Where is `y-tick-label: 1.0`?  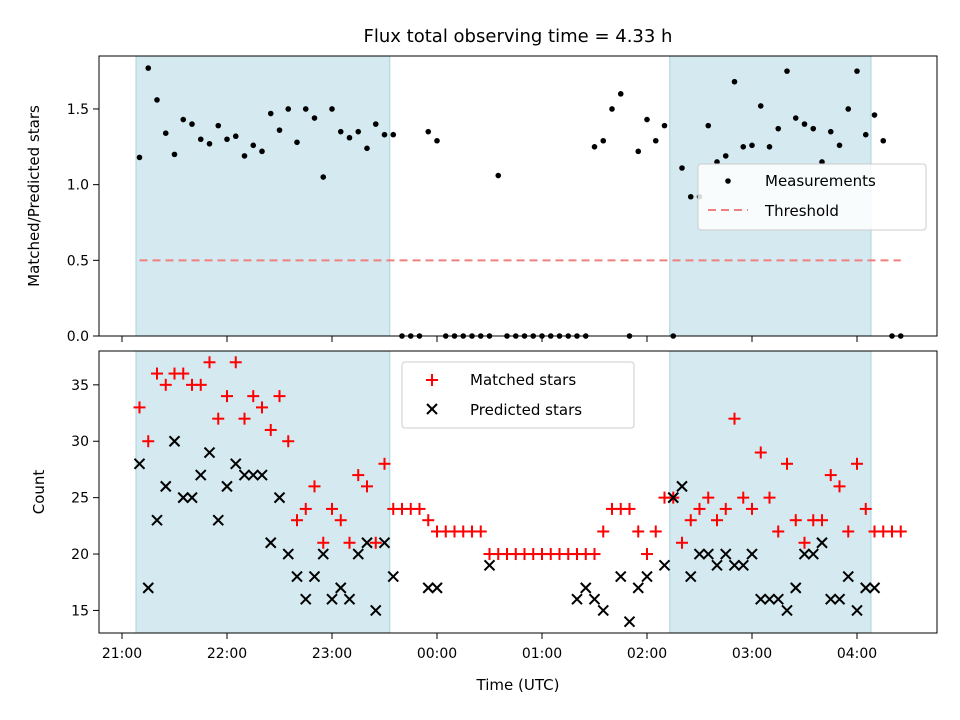 y-tick-label: 1.0 is located at coordinates (78, 186).